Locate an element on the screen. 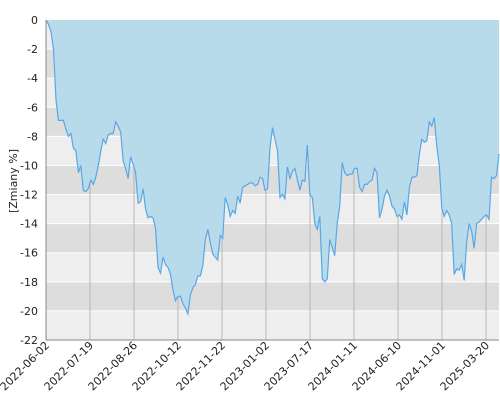 Image resolution: width=500 pixels, height=400 pixels. y-axis-label: [Zmiany %] is located at coordinates (13, 181).